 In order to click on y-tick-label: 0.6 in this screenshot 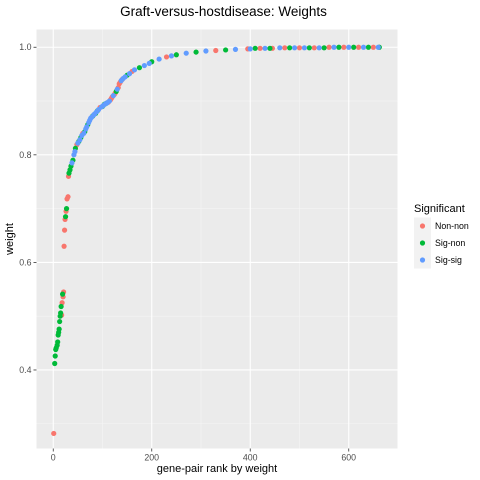, I will do `click(25, 262)`.